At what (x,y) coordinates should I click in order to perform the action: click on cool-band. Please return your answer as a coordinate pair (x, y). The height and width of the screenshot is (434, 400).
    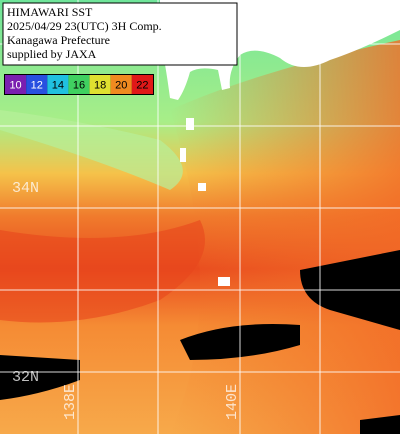
    Looking at the image, I should click on (91, 150).